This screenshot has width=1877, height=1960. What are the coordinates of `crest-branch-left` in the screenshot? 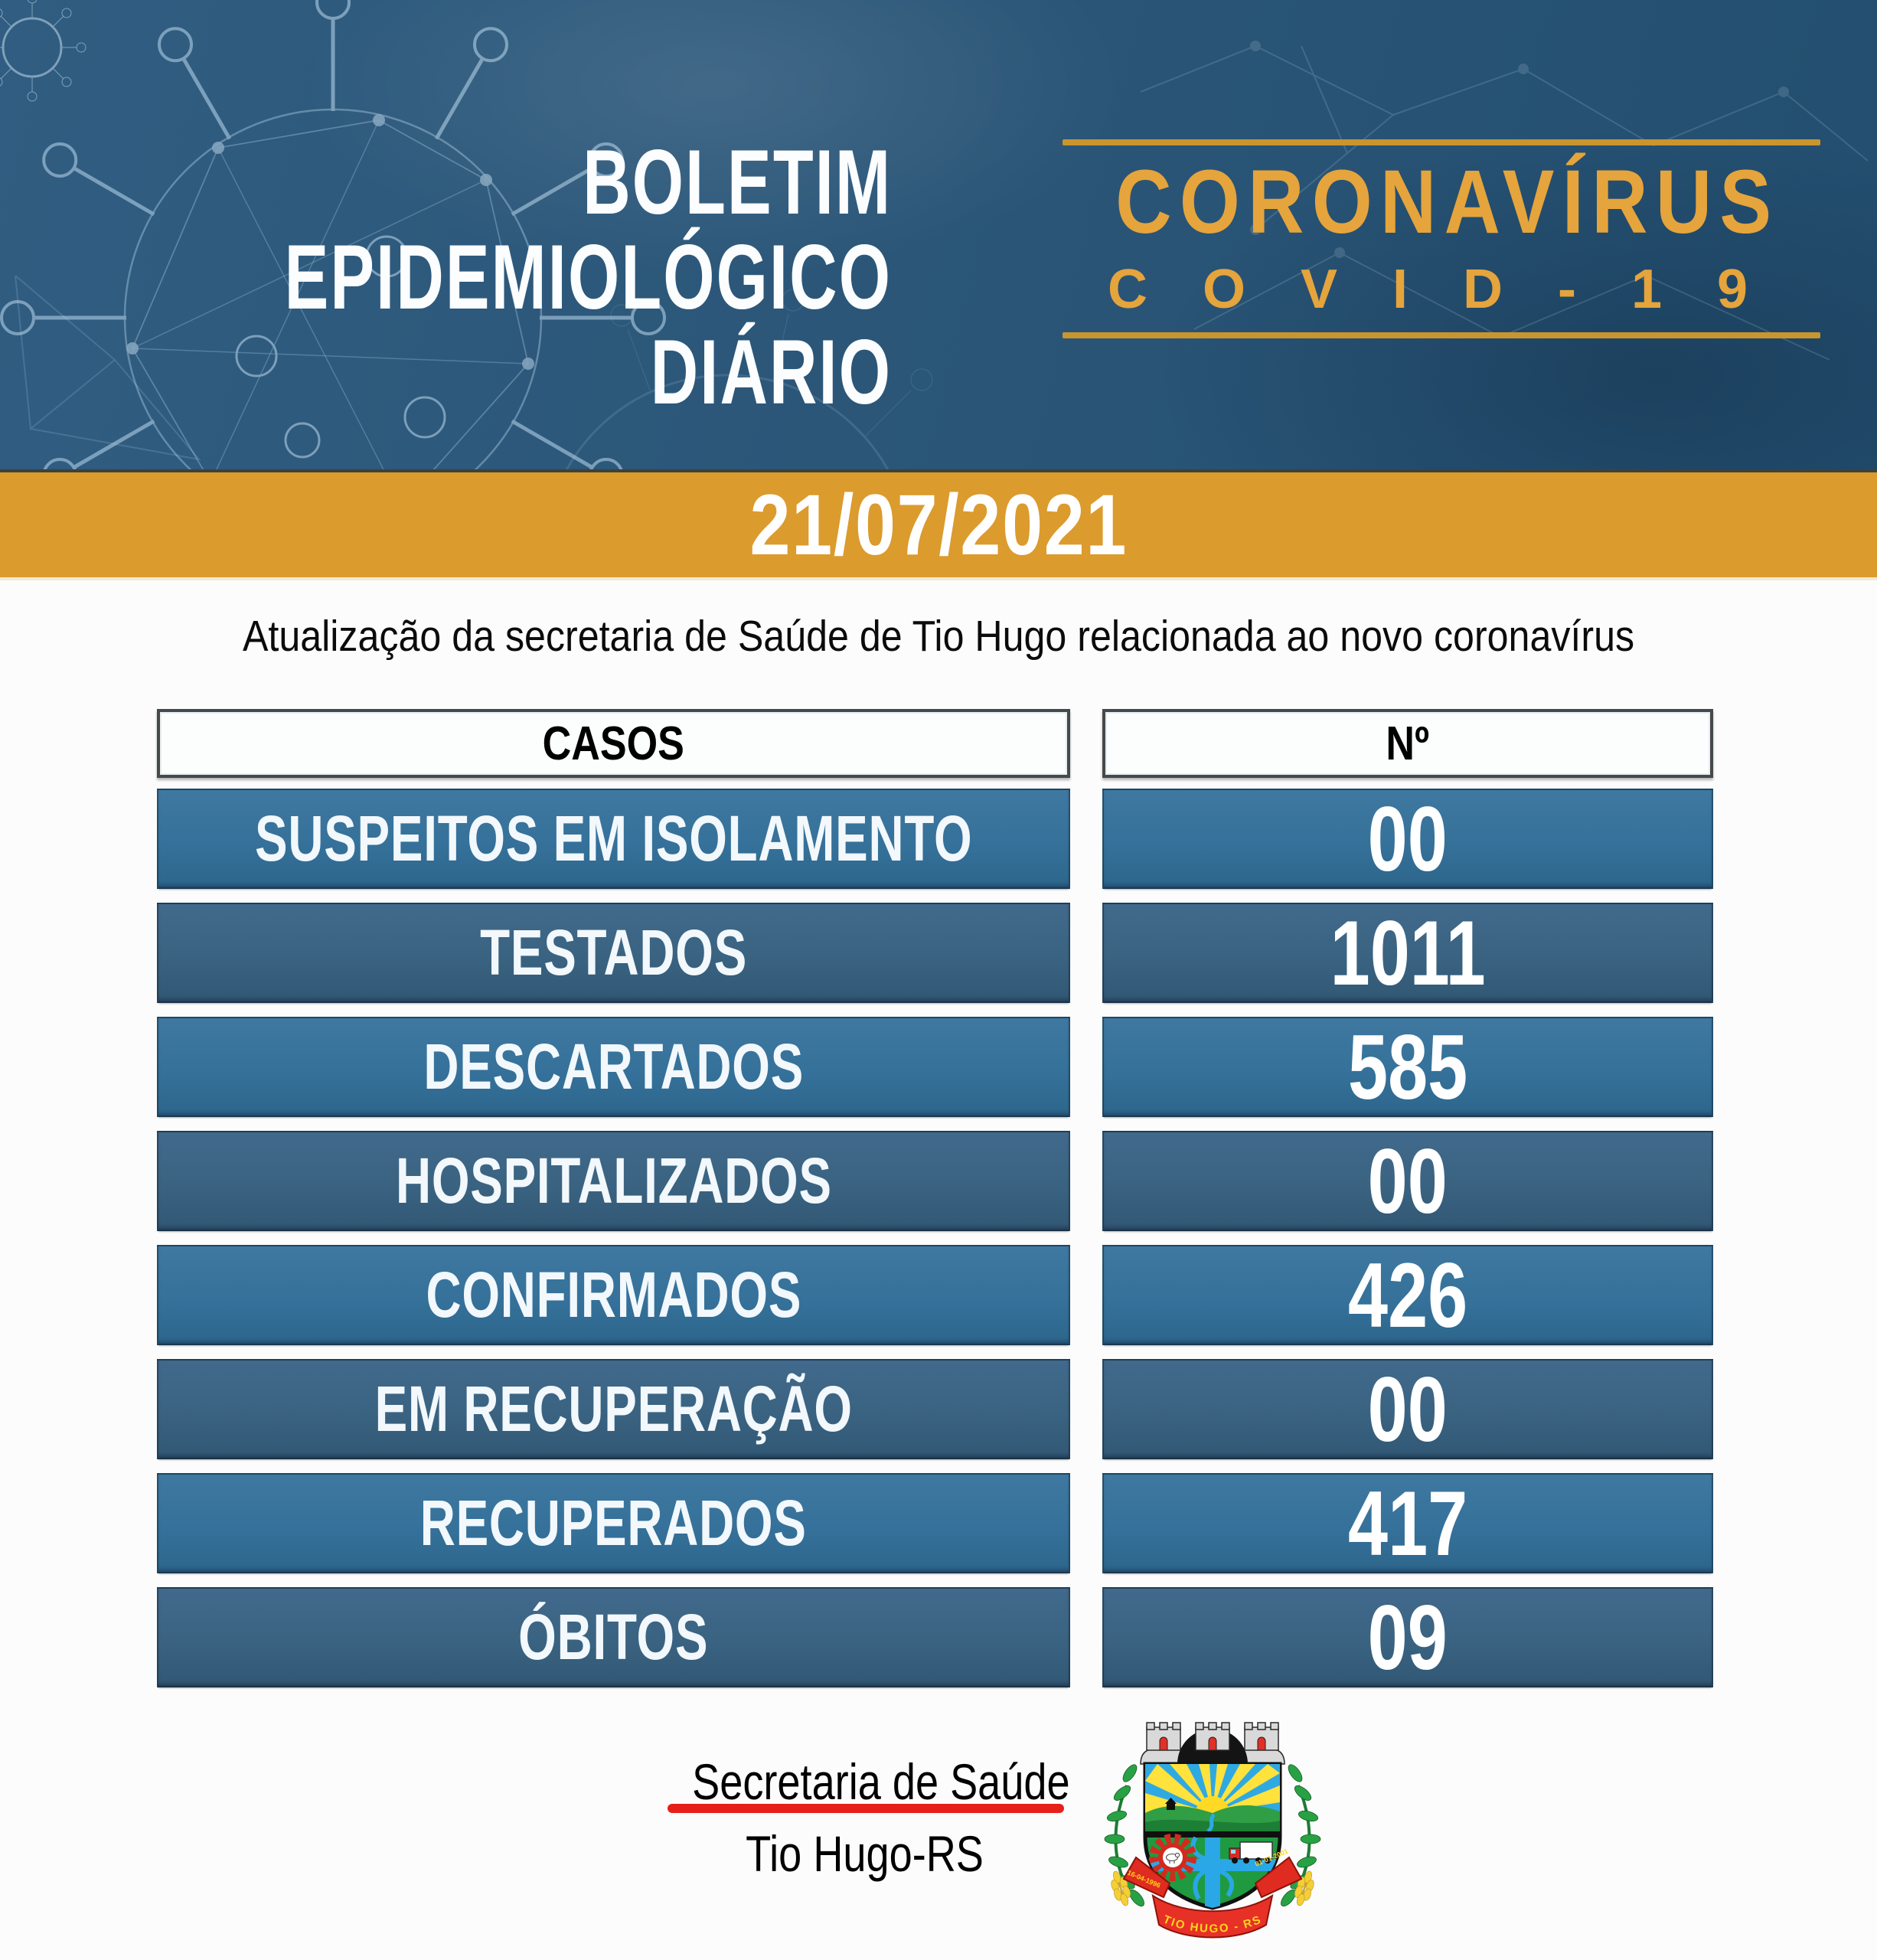 It's located at (1124, 1835).